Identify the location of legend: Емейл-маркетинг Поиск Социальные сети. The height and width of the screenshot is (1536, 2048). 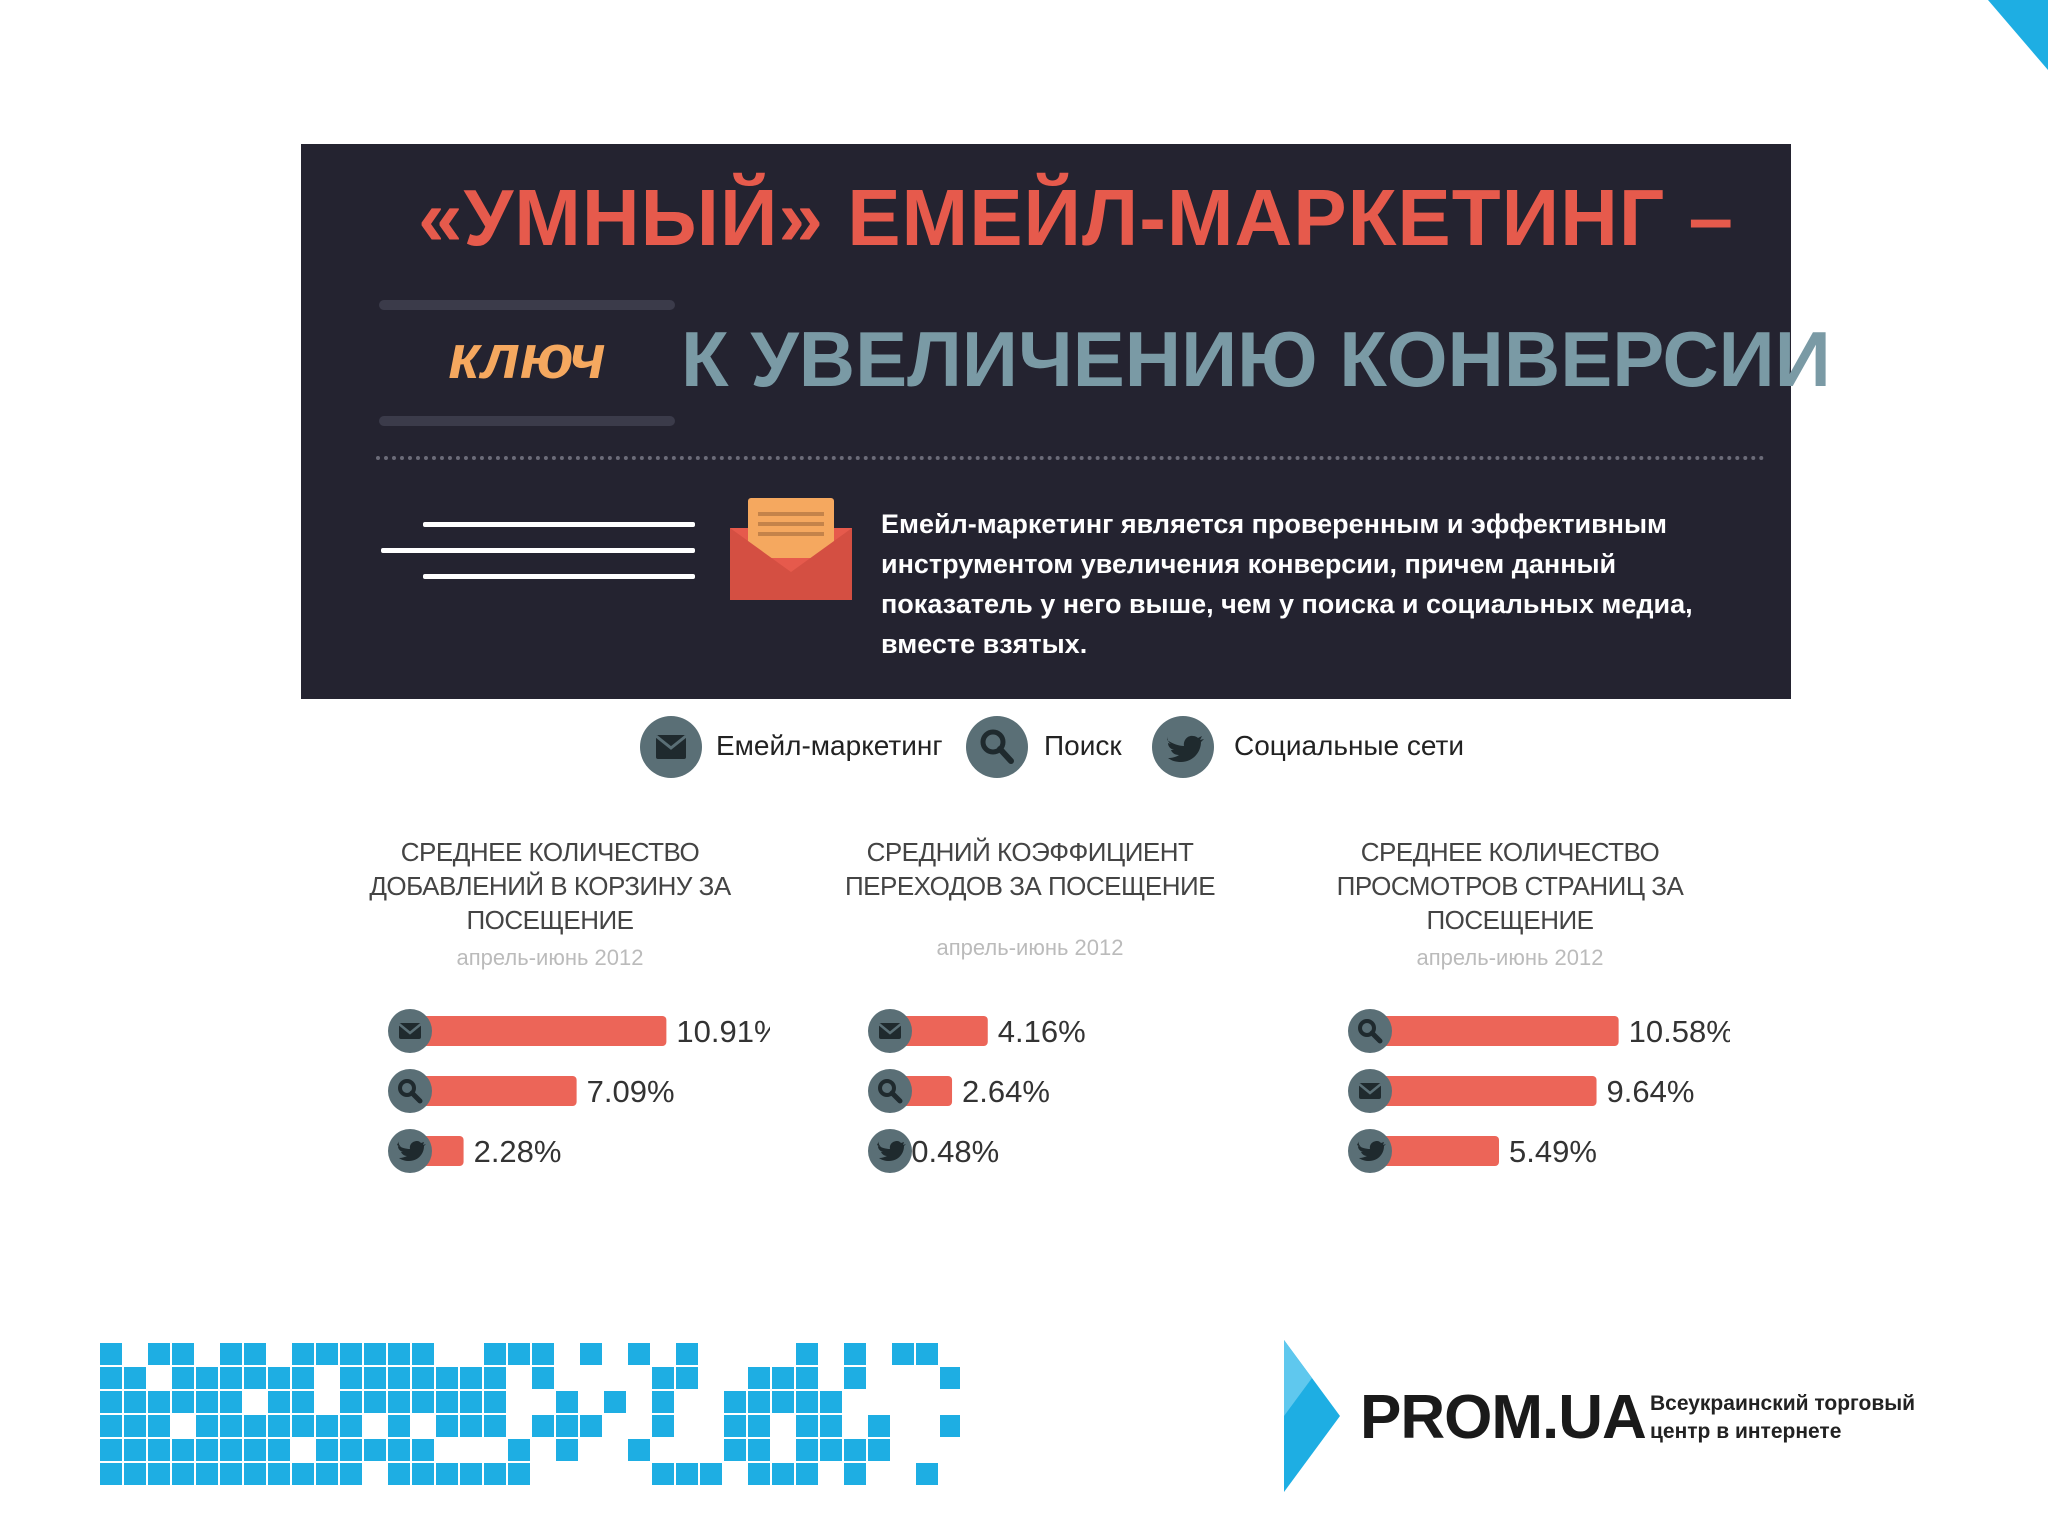
(1024, 747).